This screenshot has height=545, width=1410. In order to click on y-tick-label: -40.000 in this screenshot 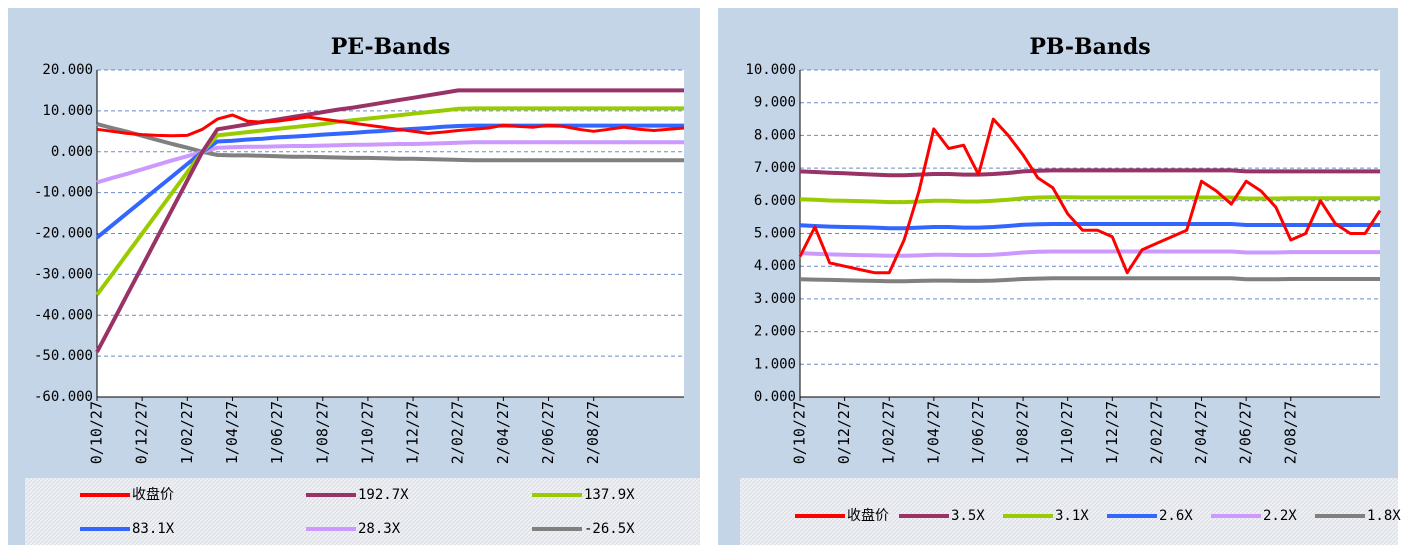, I will do `click(63, 315)`.